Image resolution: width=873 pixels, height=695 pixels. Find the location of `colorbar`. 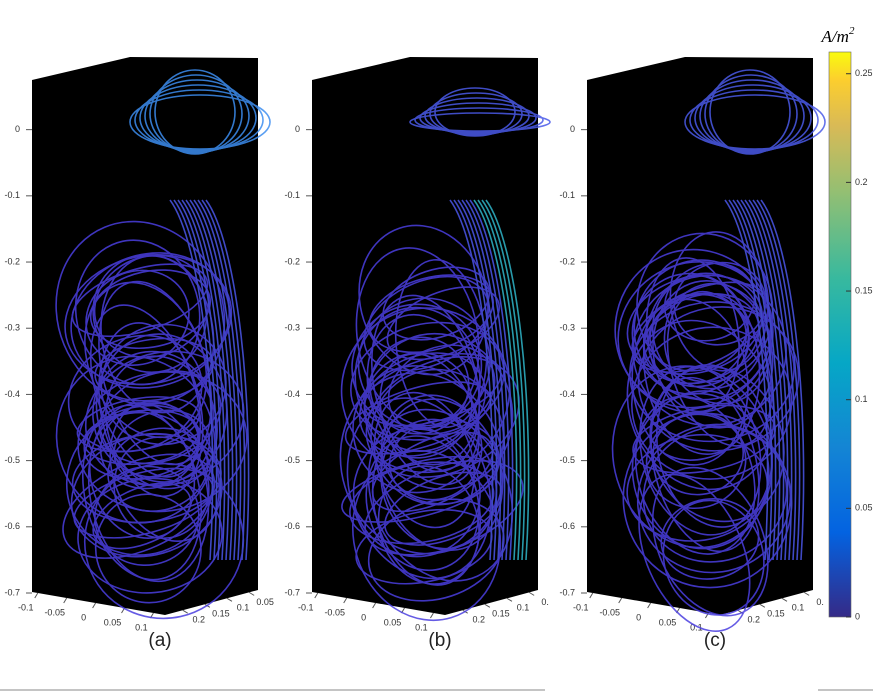

colorbar is located at coordinates (840, 334).